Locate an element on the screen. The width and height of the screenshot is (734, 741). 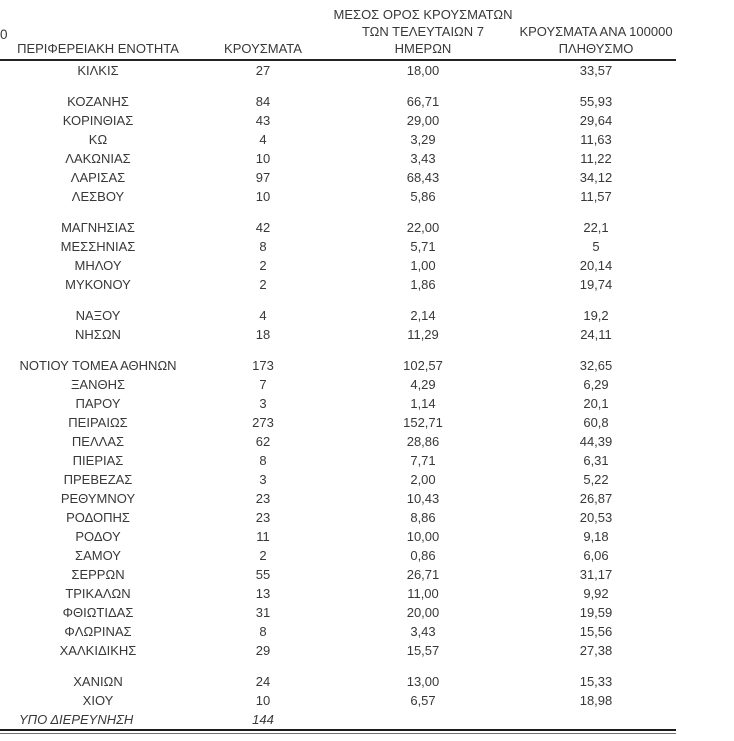
cases-cell: 43 is located at coordinates (263, 120).